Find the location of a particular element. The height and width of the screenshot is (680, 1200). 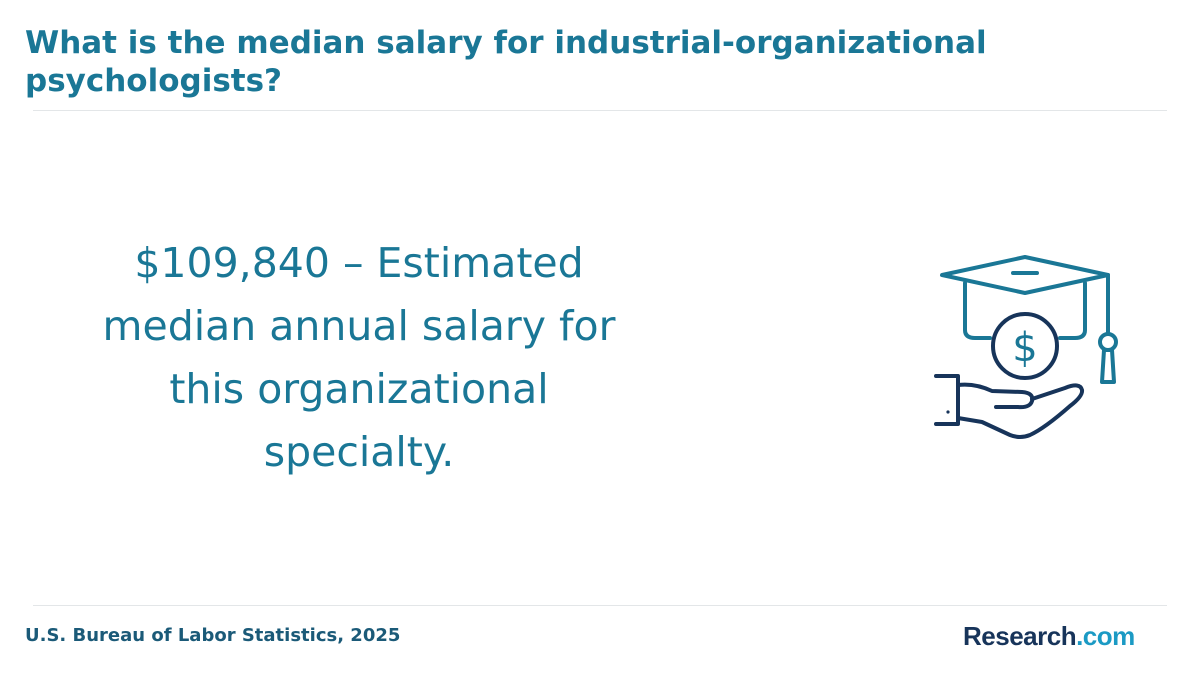

graduation-cap-coin-hand-icon: $ is located at coordinates (1026, 347).